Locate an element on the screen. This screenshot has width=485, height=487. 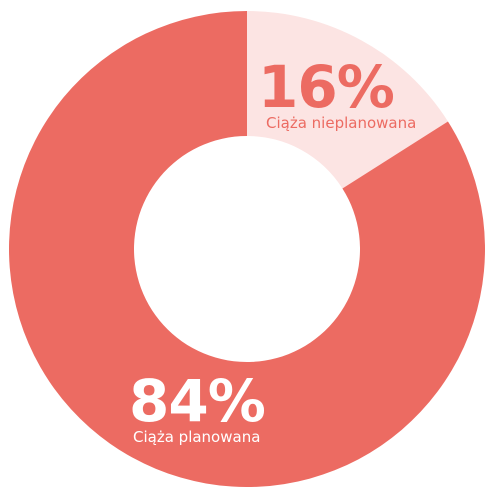
slice-label-group-unplanned: 16% Ciąża nieplanowana is located at coordinates (337, 92).